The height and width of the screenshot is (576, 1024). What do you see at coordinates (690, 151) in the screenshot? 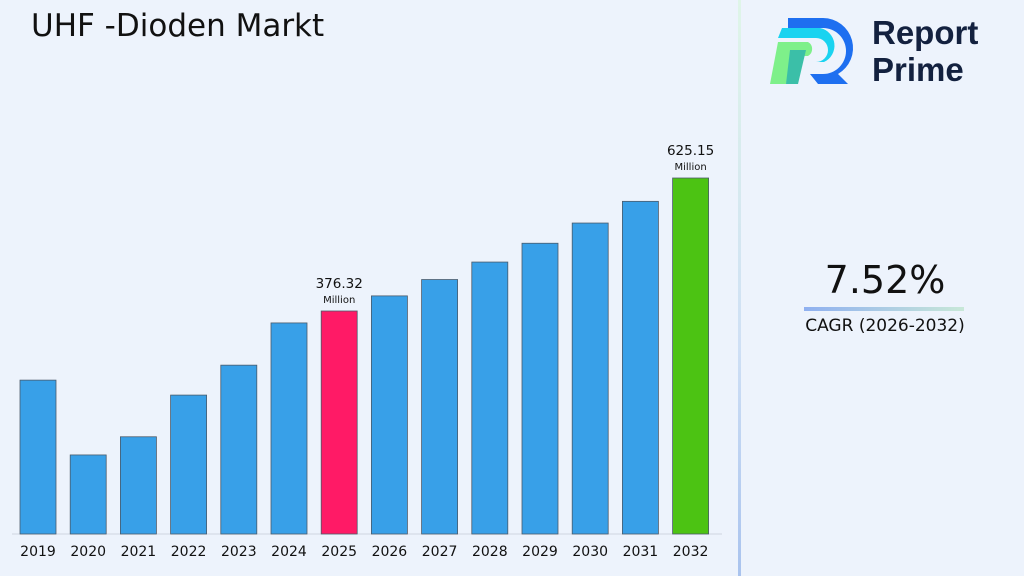
I see `data-label-value: 625.15` at bounding box center [690, 151].